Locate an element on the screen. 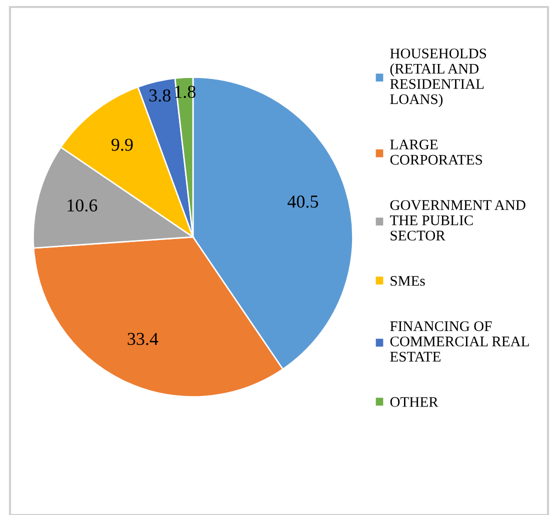 The image size is (558, 515). data-label: 10.6 is located at coordinates (83, 205).